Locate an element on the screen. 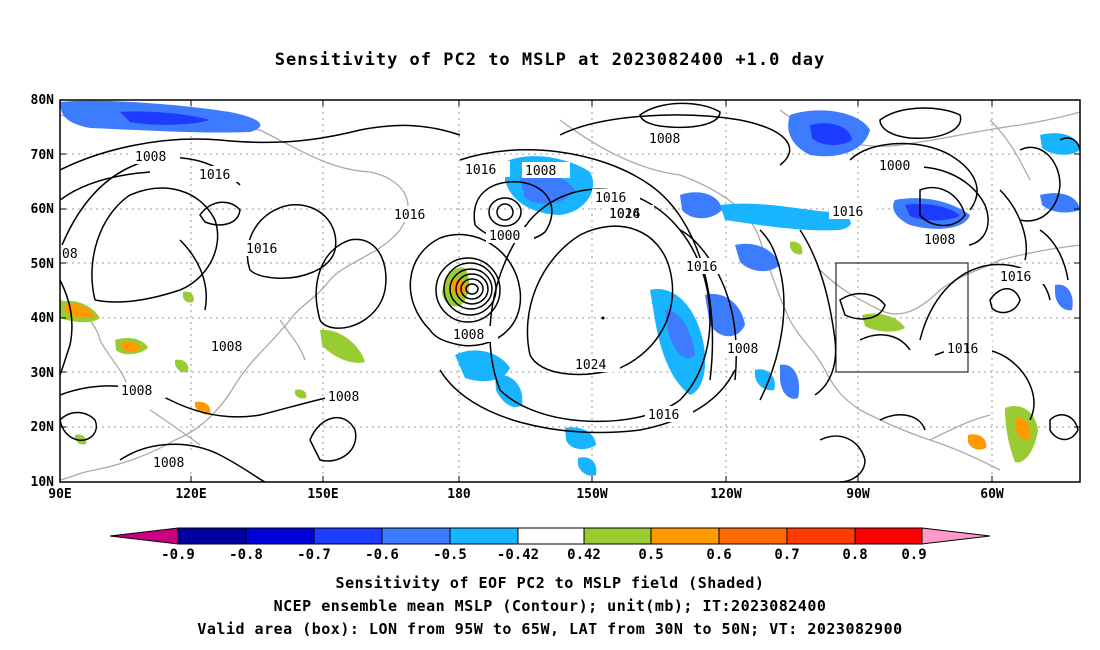 The width and height of the screenshot is (1100, 650). lon-label: 60W is located at coordinates (992, 494).